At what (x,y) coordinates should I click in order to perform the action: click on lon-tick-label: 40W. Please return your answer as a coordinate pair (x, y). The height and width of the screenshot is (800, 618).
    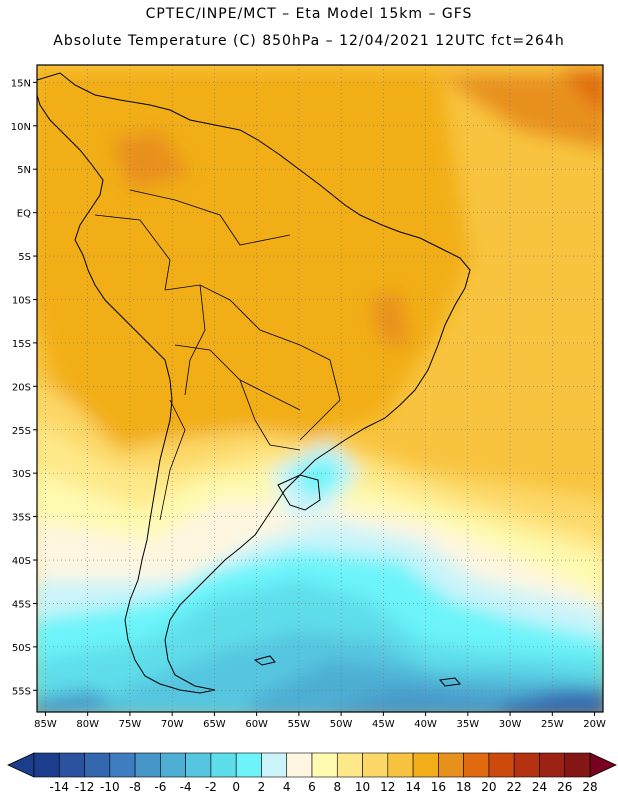
    Looking at the image, I should click on (425, 724).